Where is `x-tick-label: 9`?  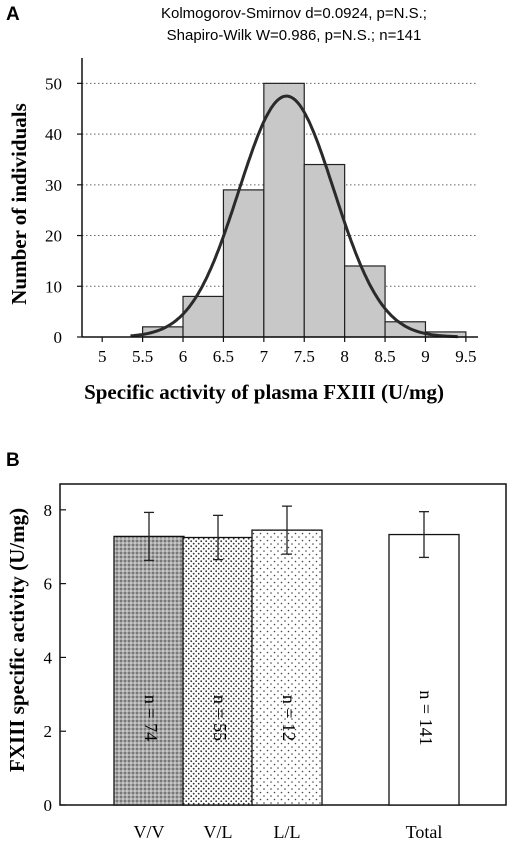
x-tick-label: 9 is located at coordinates (425, 356).